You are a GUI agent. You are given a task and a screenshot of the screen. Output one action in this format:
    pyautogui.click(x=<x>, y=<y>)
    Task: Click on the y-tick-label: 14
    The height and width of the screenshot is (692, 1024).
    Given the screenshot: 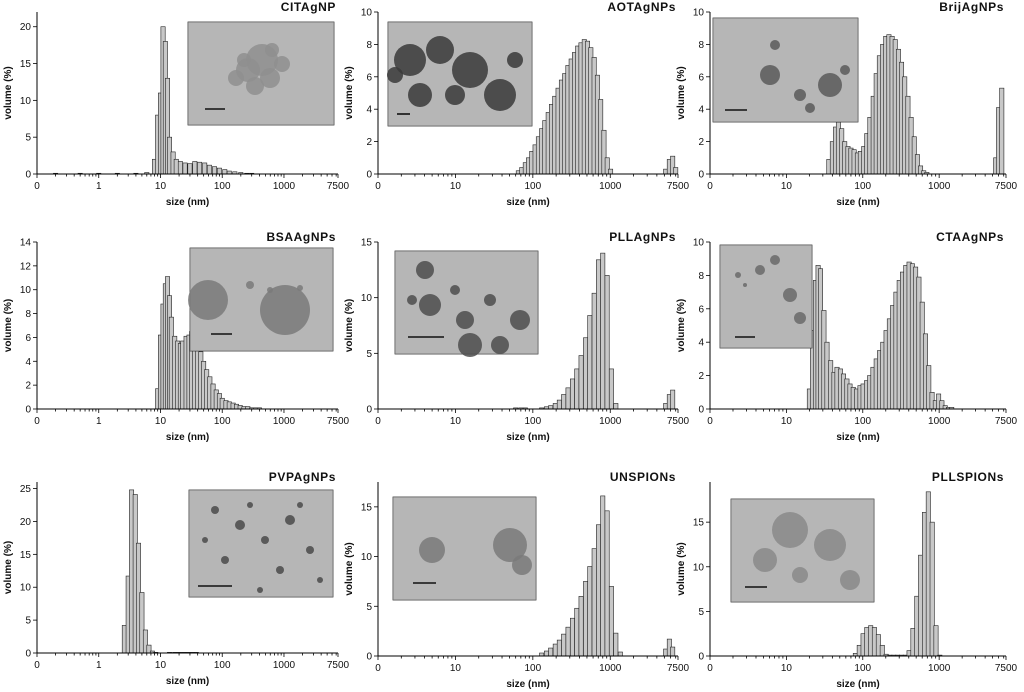 What is the action you would take?
    pyautogui.click(x=26, y=243)
    